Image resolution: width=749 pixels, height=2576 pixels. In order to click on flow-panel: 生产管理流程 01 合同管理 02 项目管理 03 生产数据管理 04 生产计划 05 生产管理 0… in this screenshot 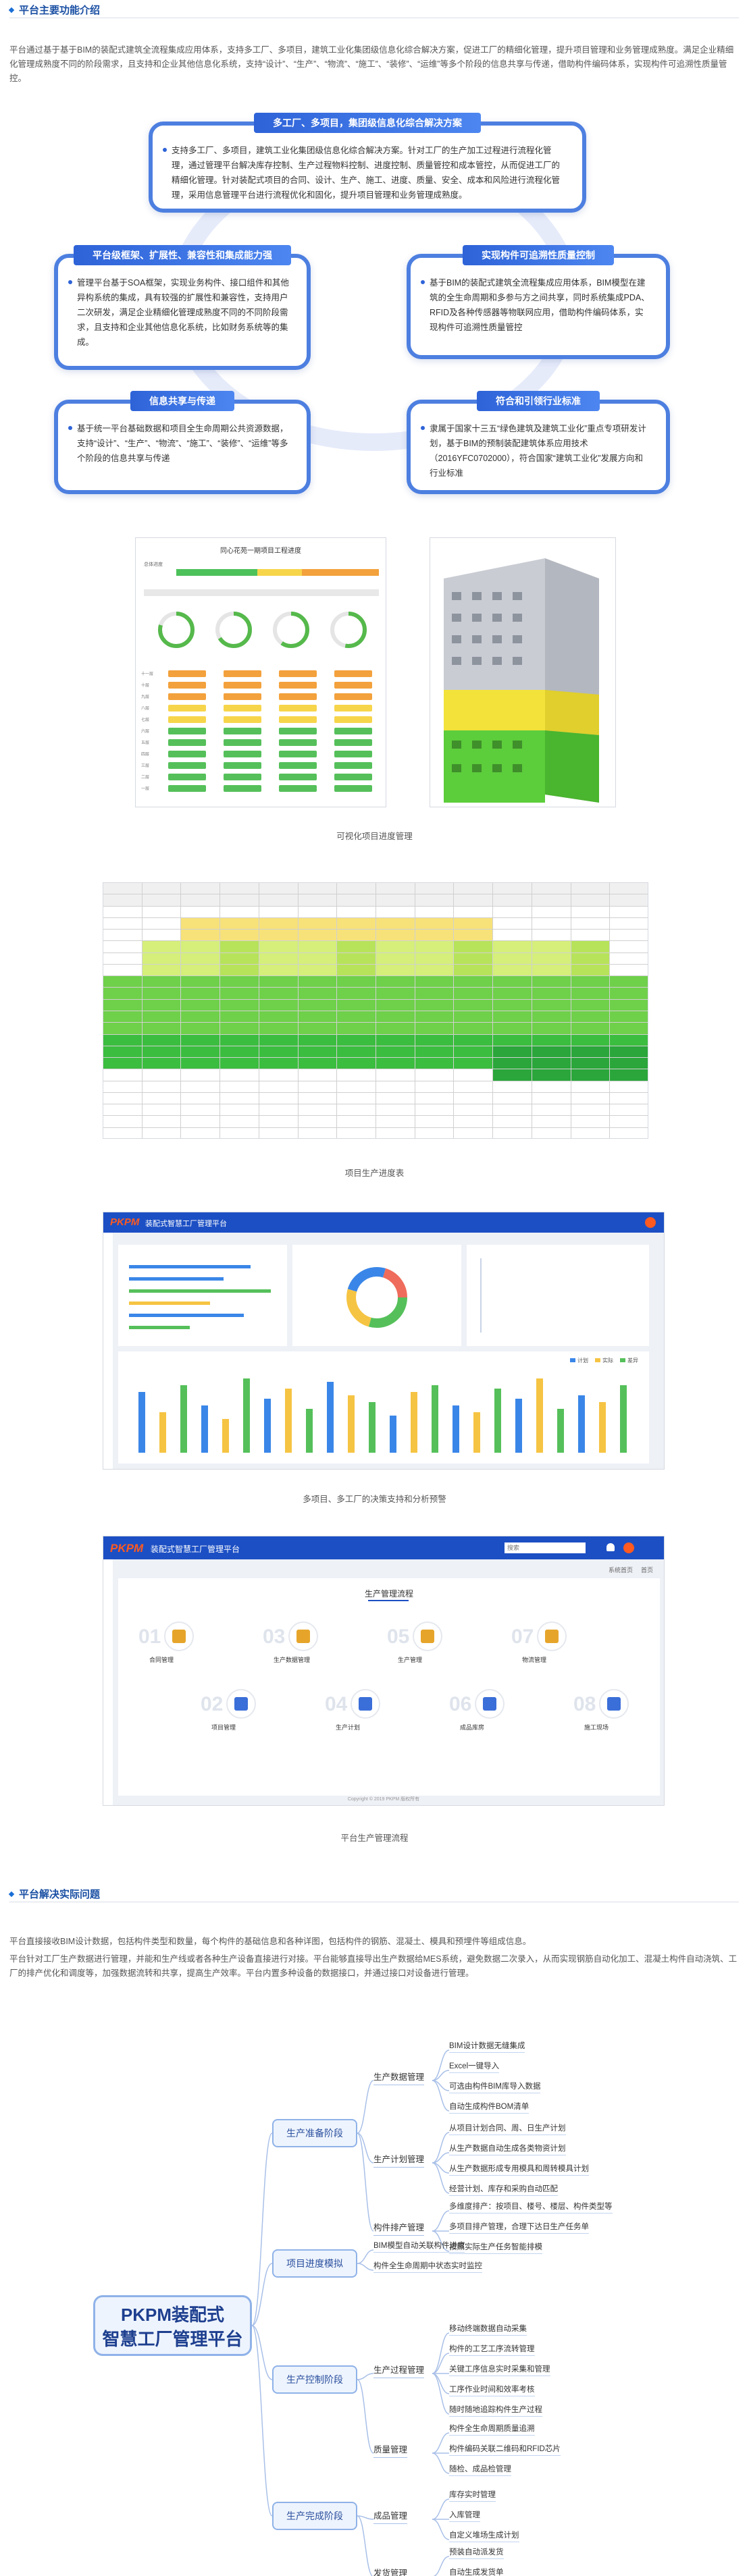, I will do `click(389, 1687)`.